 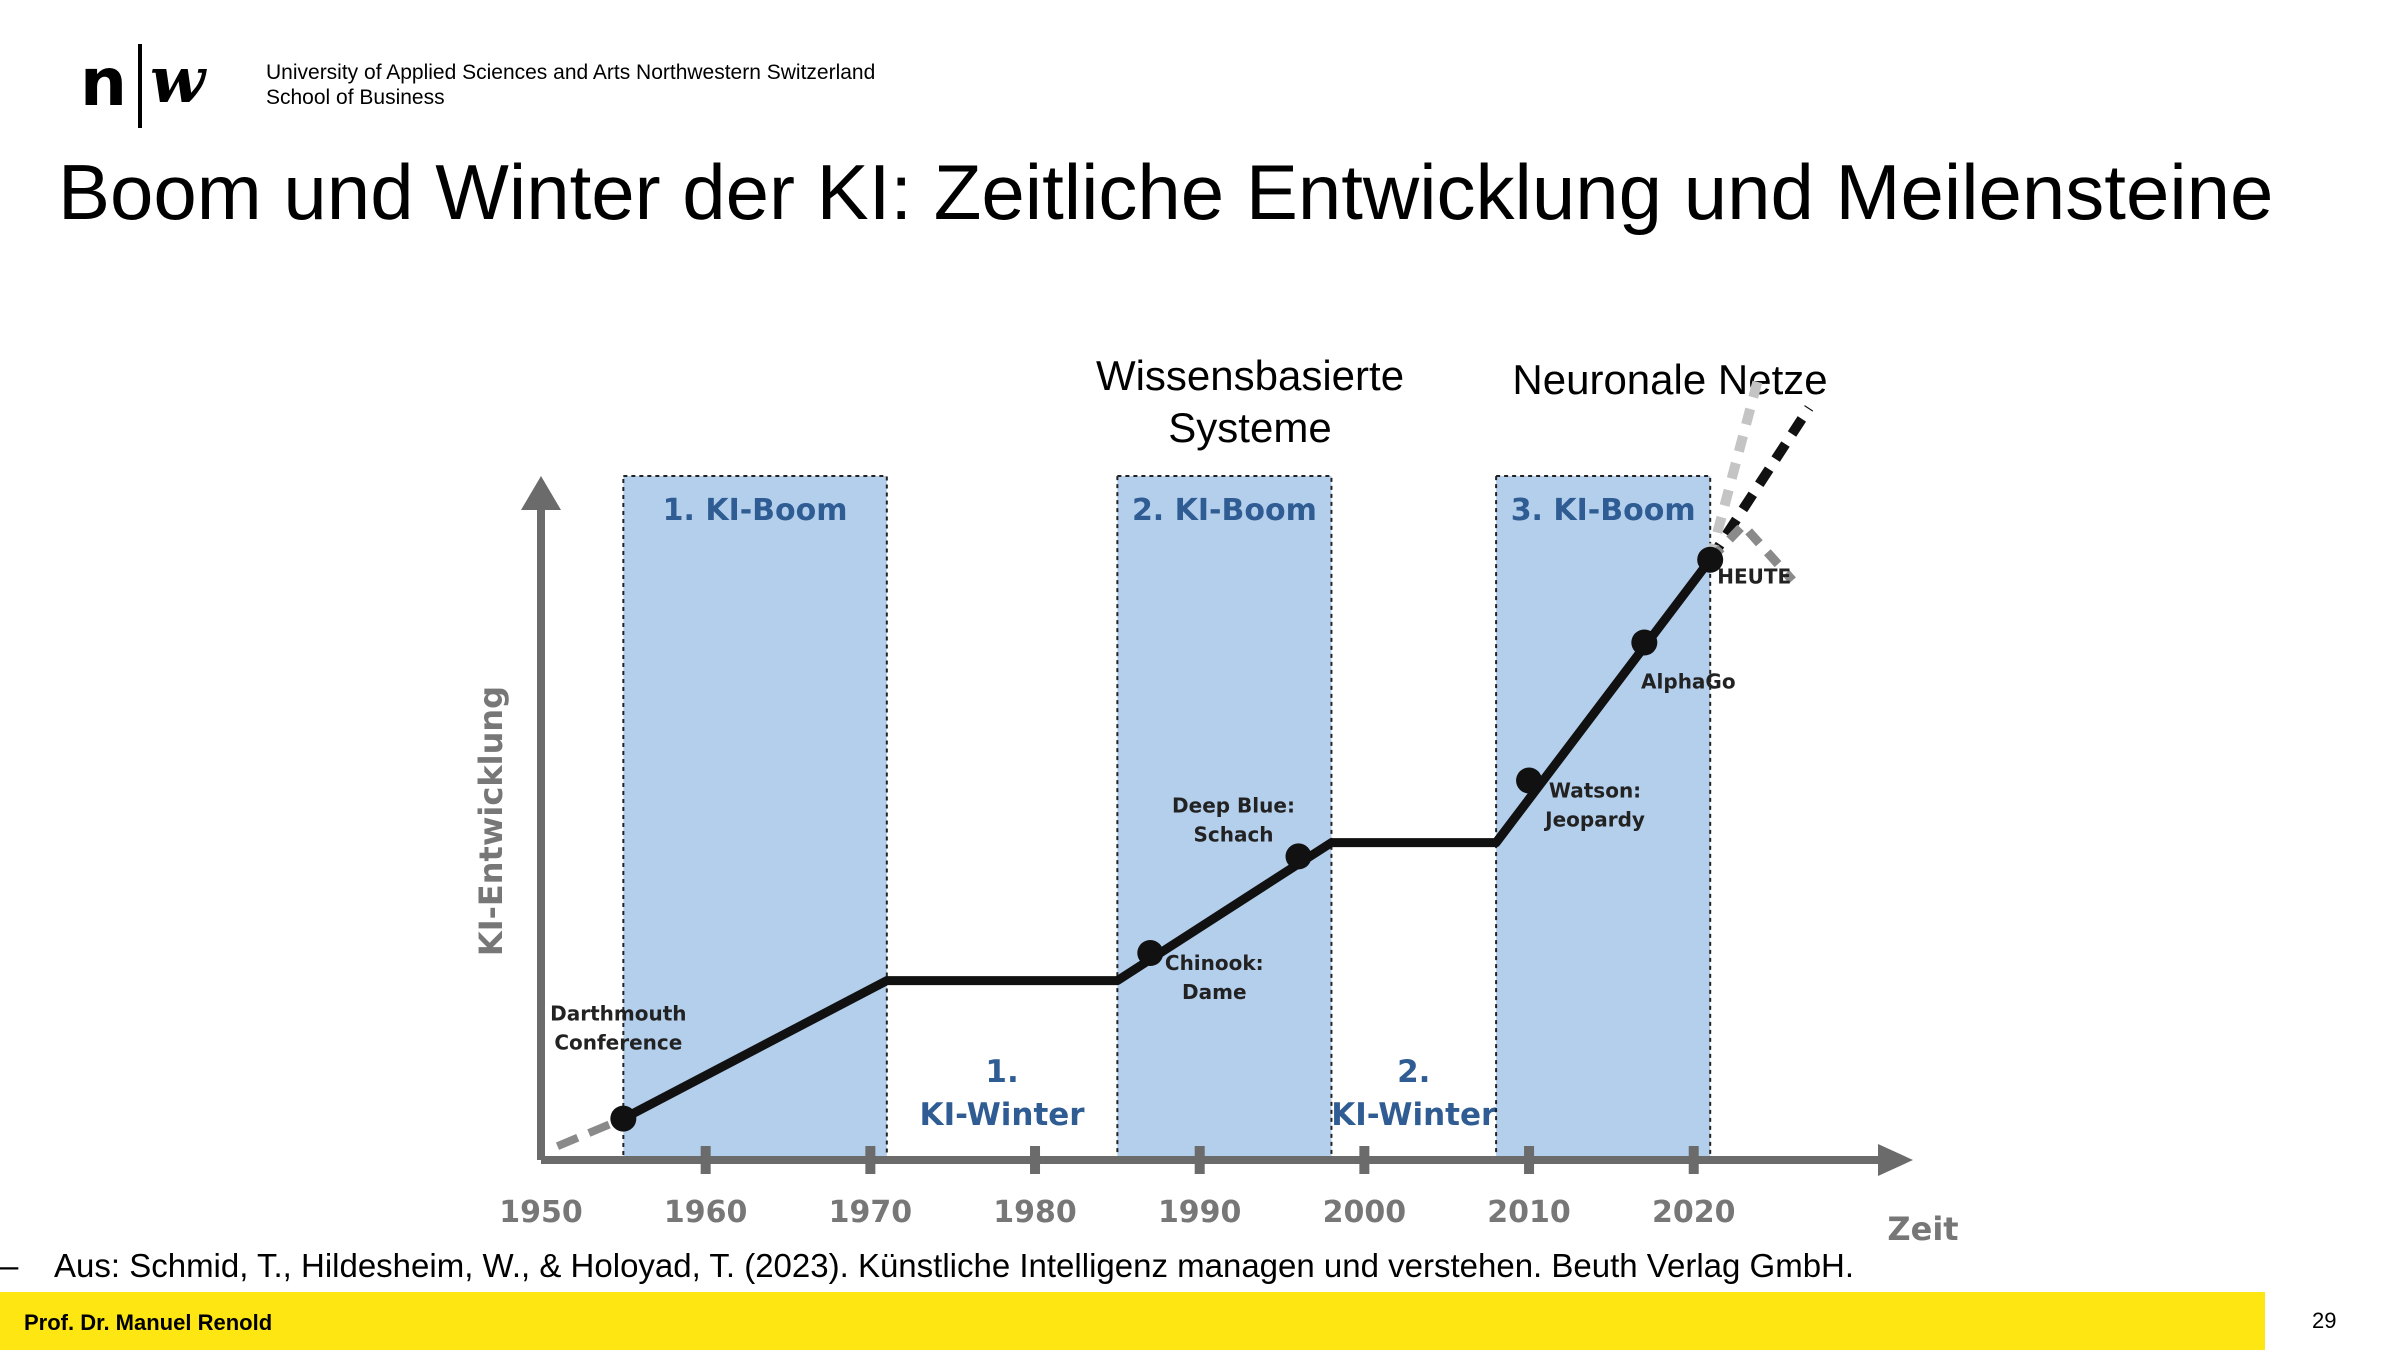 I want to click on y-axis-arrow, so click(x=541, y=493).